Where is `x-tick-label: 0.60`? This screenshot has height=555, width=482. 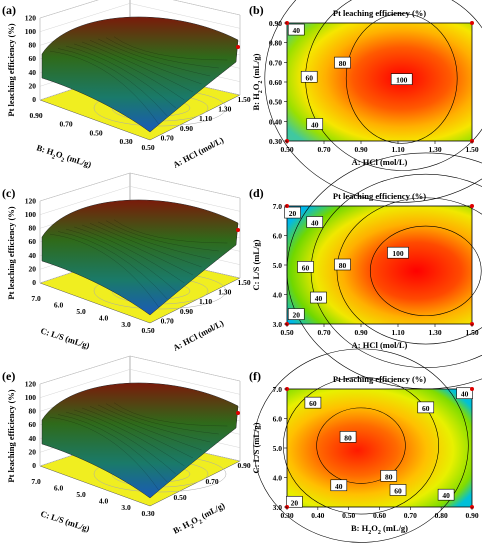 x-tick-label: 0.60 is located at coordinates (379, 515).